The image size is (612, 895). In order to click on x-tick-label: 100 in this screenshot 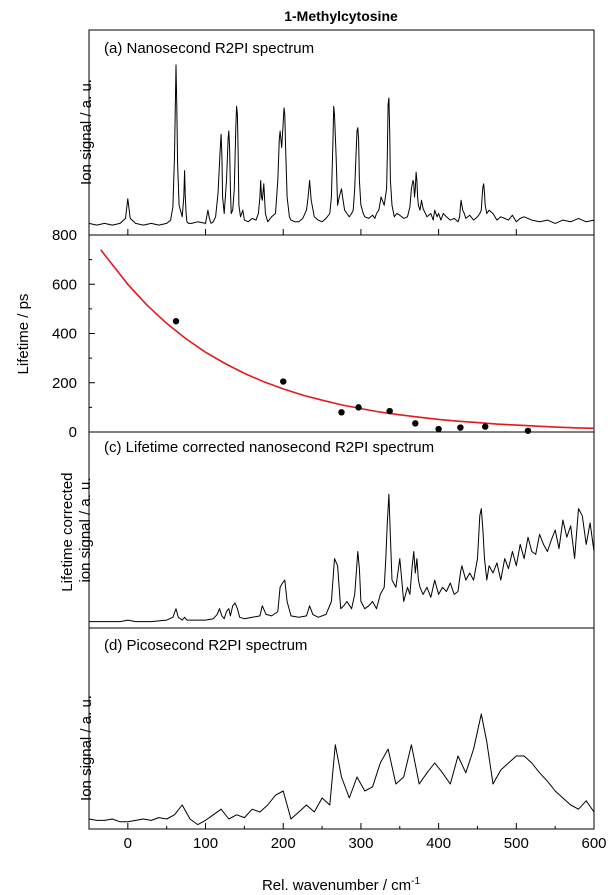, I will do `click(205, 843)`.